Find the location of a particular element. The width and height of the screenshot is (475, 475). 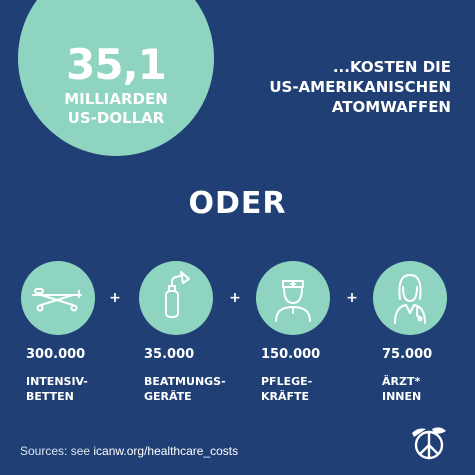

item-circle-beds is located at coordinates (58, 298).